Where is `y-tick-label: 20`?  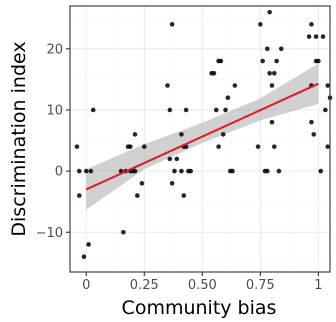 y-tick-label: 20 is located at coordinates (54, 49).